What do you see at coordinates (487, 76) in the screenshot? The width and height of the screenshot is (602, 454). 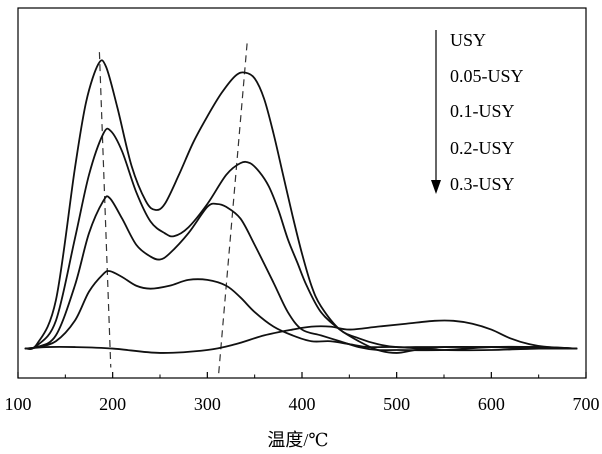 I see `legend-entry-0-05-usy: 0.05-USY` at bounding box center [487, 76].